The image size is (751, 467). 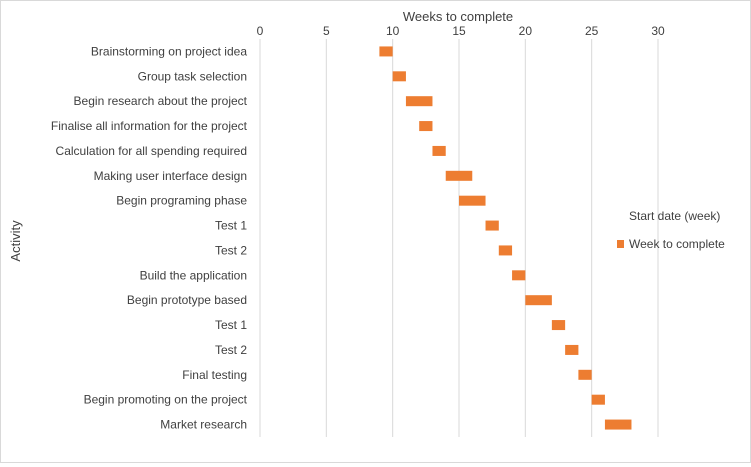 I want to click on legend-label-start: Start date (week), so click(x=674, y=216).